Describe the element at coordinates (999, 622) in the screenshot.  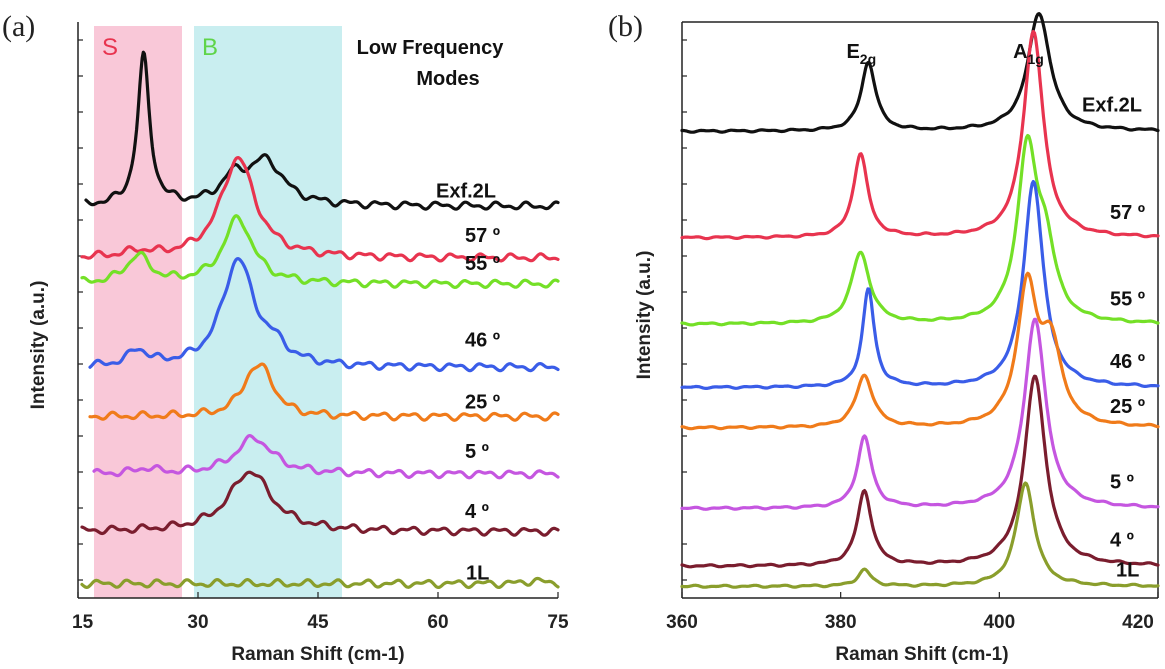
I see `x-tick-label: 400` at that location.